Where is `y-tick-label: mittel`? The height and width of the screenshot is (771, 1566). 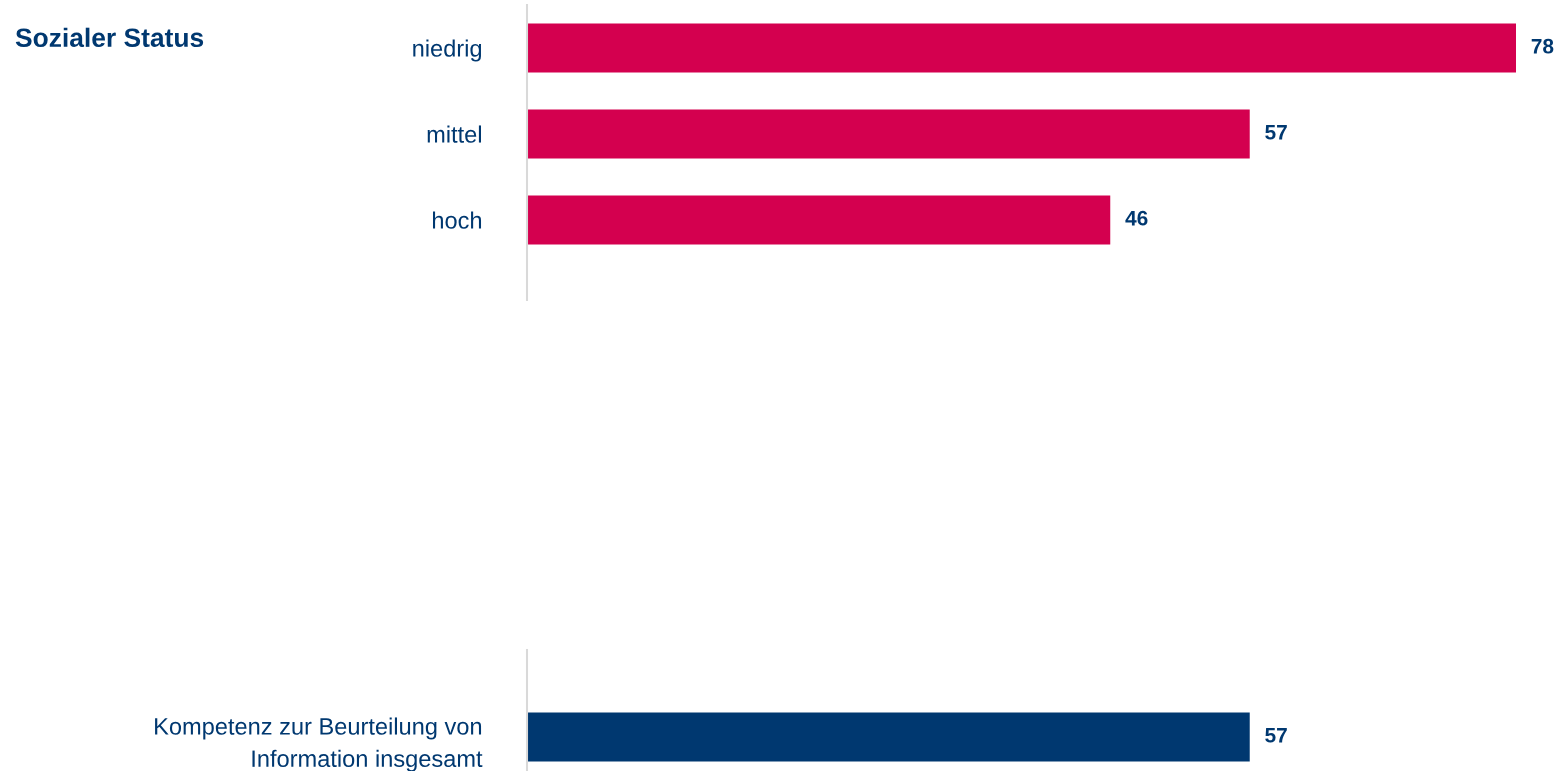 y-tick-label: mittel is located at coordinates (454, 134).